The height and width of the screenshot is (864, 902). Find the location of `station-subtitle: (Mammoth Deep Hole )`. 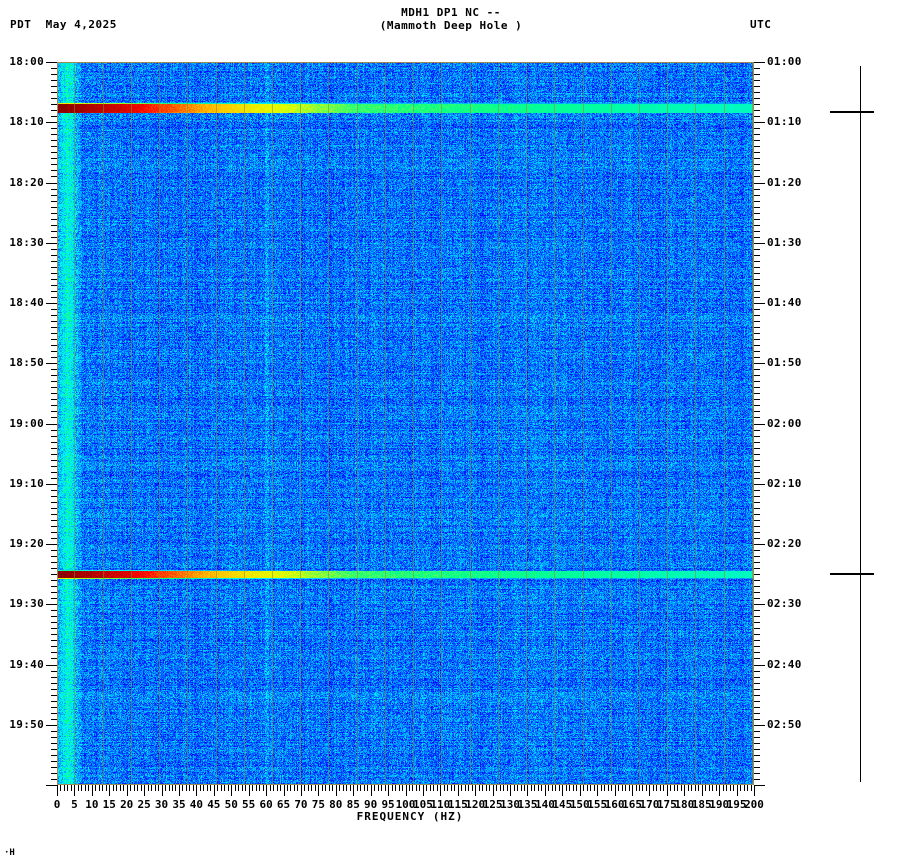

station-subtitle: (Mammoth Deep Hole ) is located at coordinates (451, 25).